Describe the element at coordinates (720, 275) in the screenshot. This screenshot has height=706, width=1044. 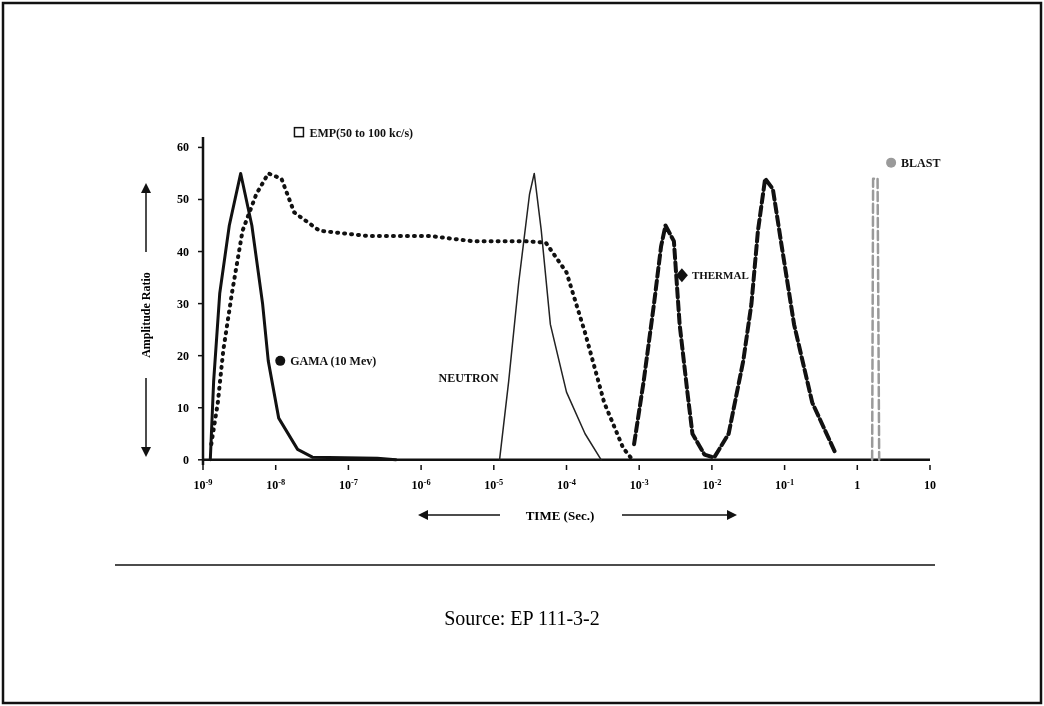
I see `legend-label: THERMAL` at that location.